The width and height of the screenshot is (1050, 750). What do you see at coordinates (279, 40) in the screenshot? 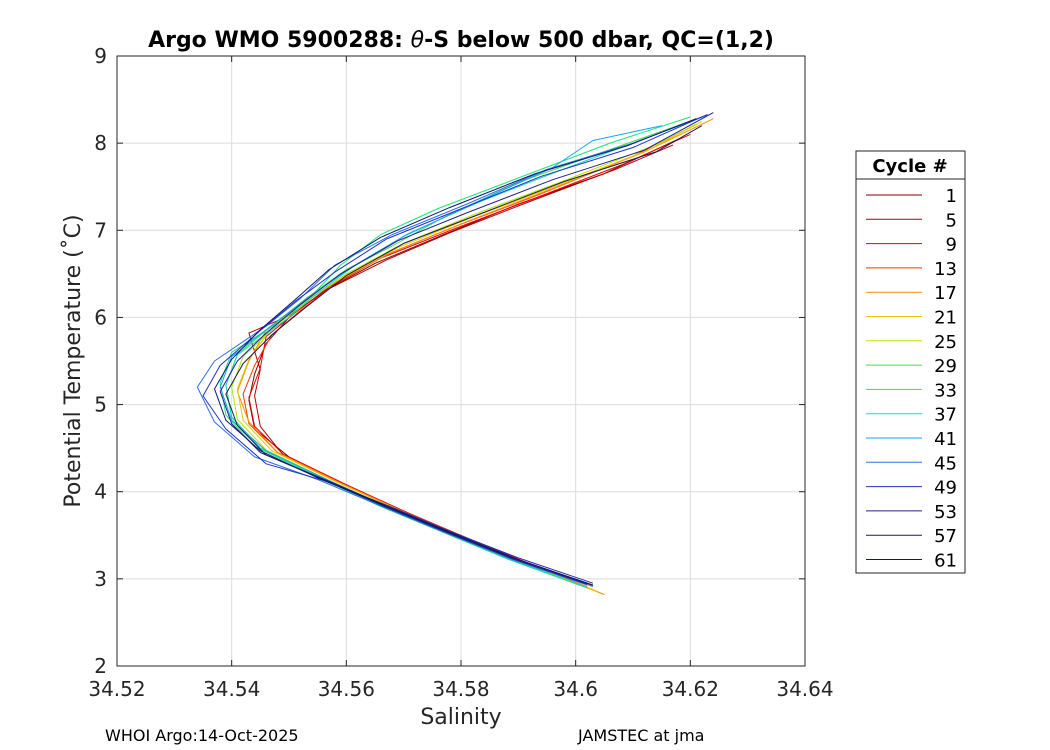
I see `chart-title-prefix: Argo WMO 5900288:` at bounding box center [279, 40].